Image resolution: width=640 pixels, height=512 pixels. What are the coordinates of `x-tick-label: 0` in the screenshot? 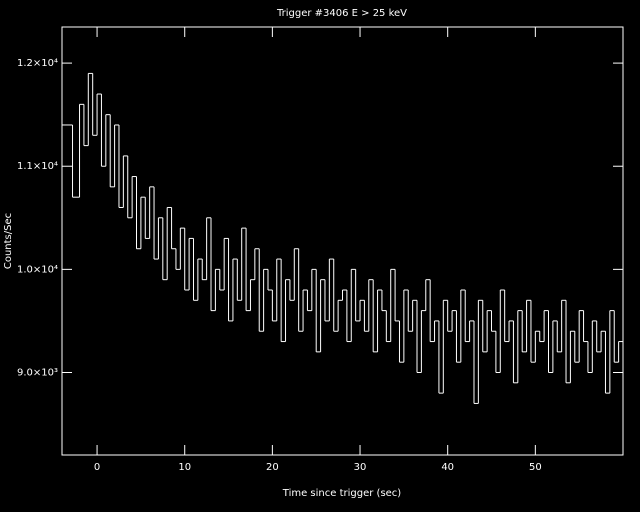 It's located at (97, 467).